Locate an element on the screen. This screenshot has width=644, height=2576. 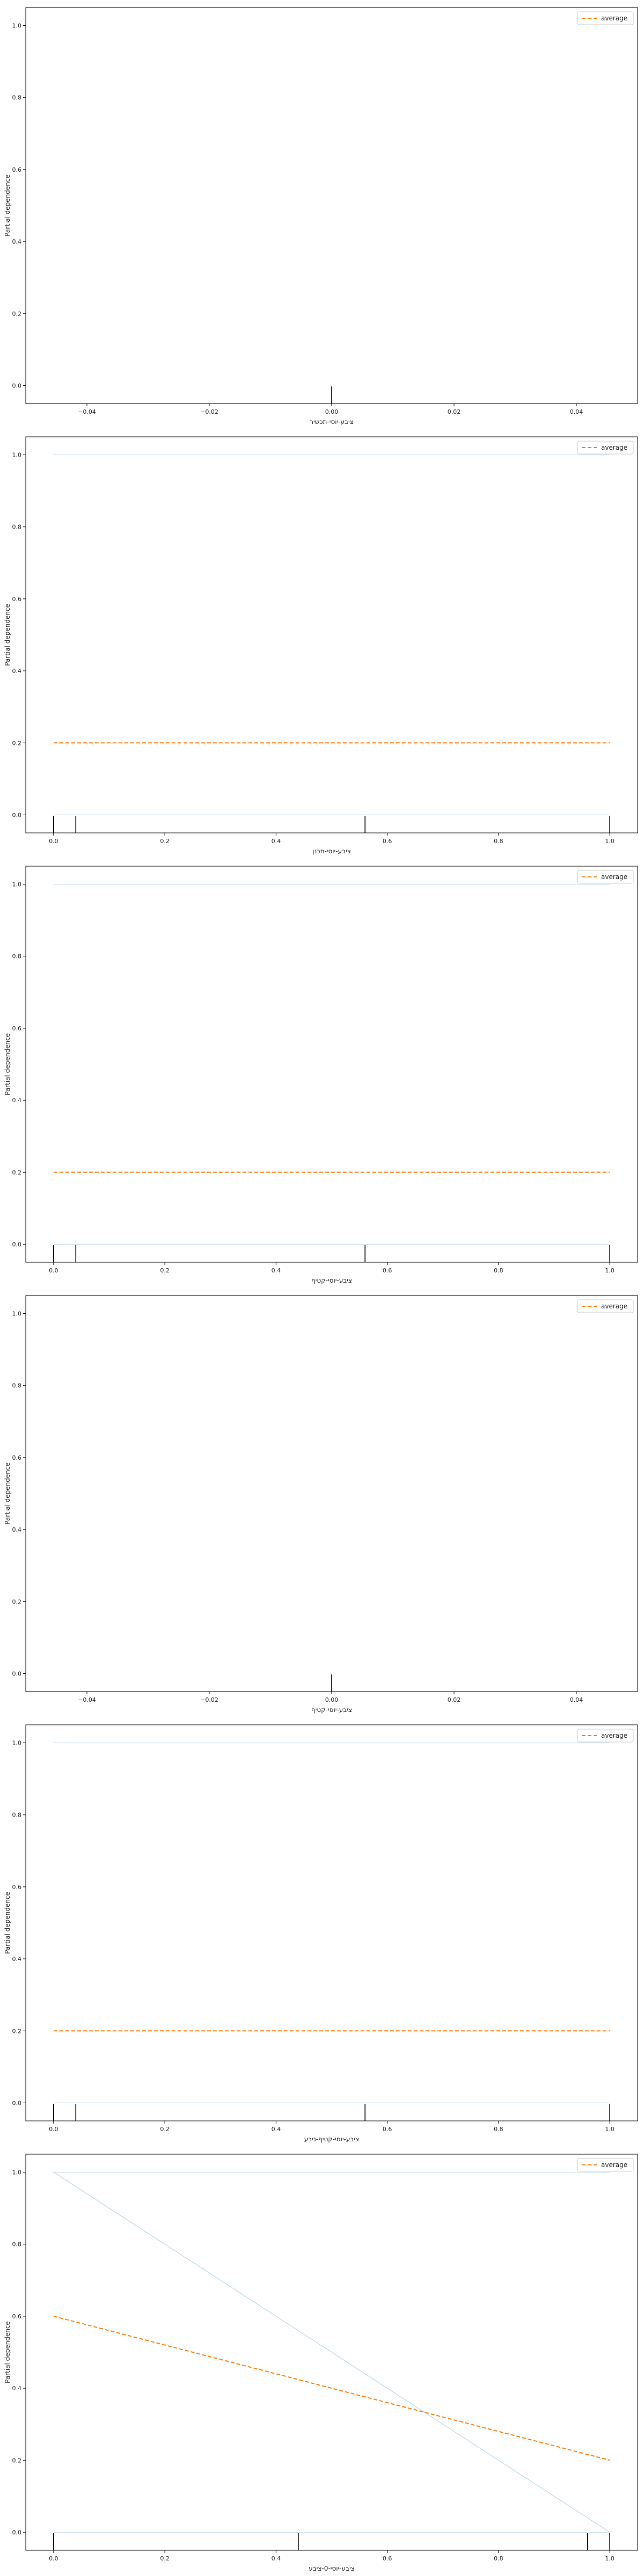
x-axis-label: ציבע-יוסי-תכנן is located at coordinates (331, 851).